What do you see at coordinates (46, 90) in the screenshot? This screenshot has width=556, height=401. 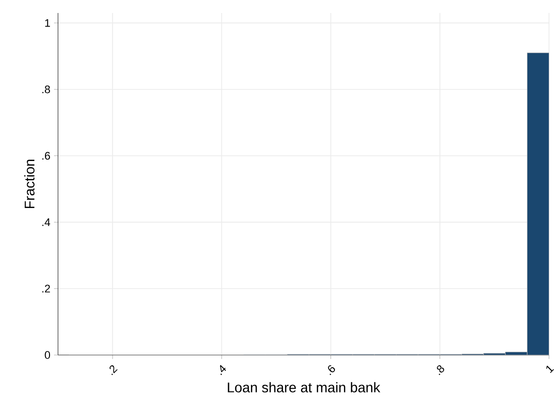 I see `y-tick-label: .8` at bounding box center [46, 90].